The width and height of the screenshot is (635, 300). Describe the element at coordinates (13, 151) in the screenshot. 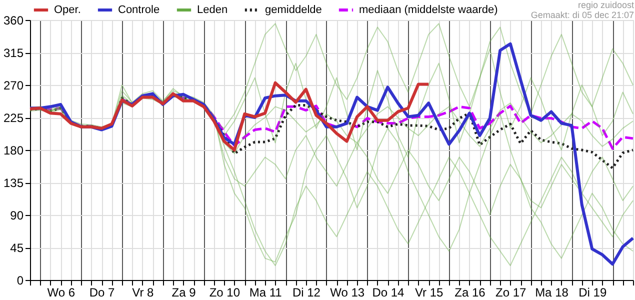

I see `y-tick-label: 180` at that location.